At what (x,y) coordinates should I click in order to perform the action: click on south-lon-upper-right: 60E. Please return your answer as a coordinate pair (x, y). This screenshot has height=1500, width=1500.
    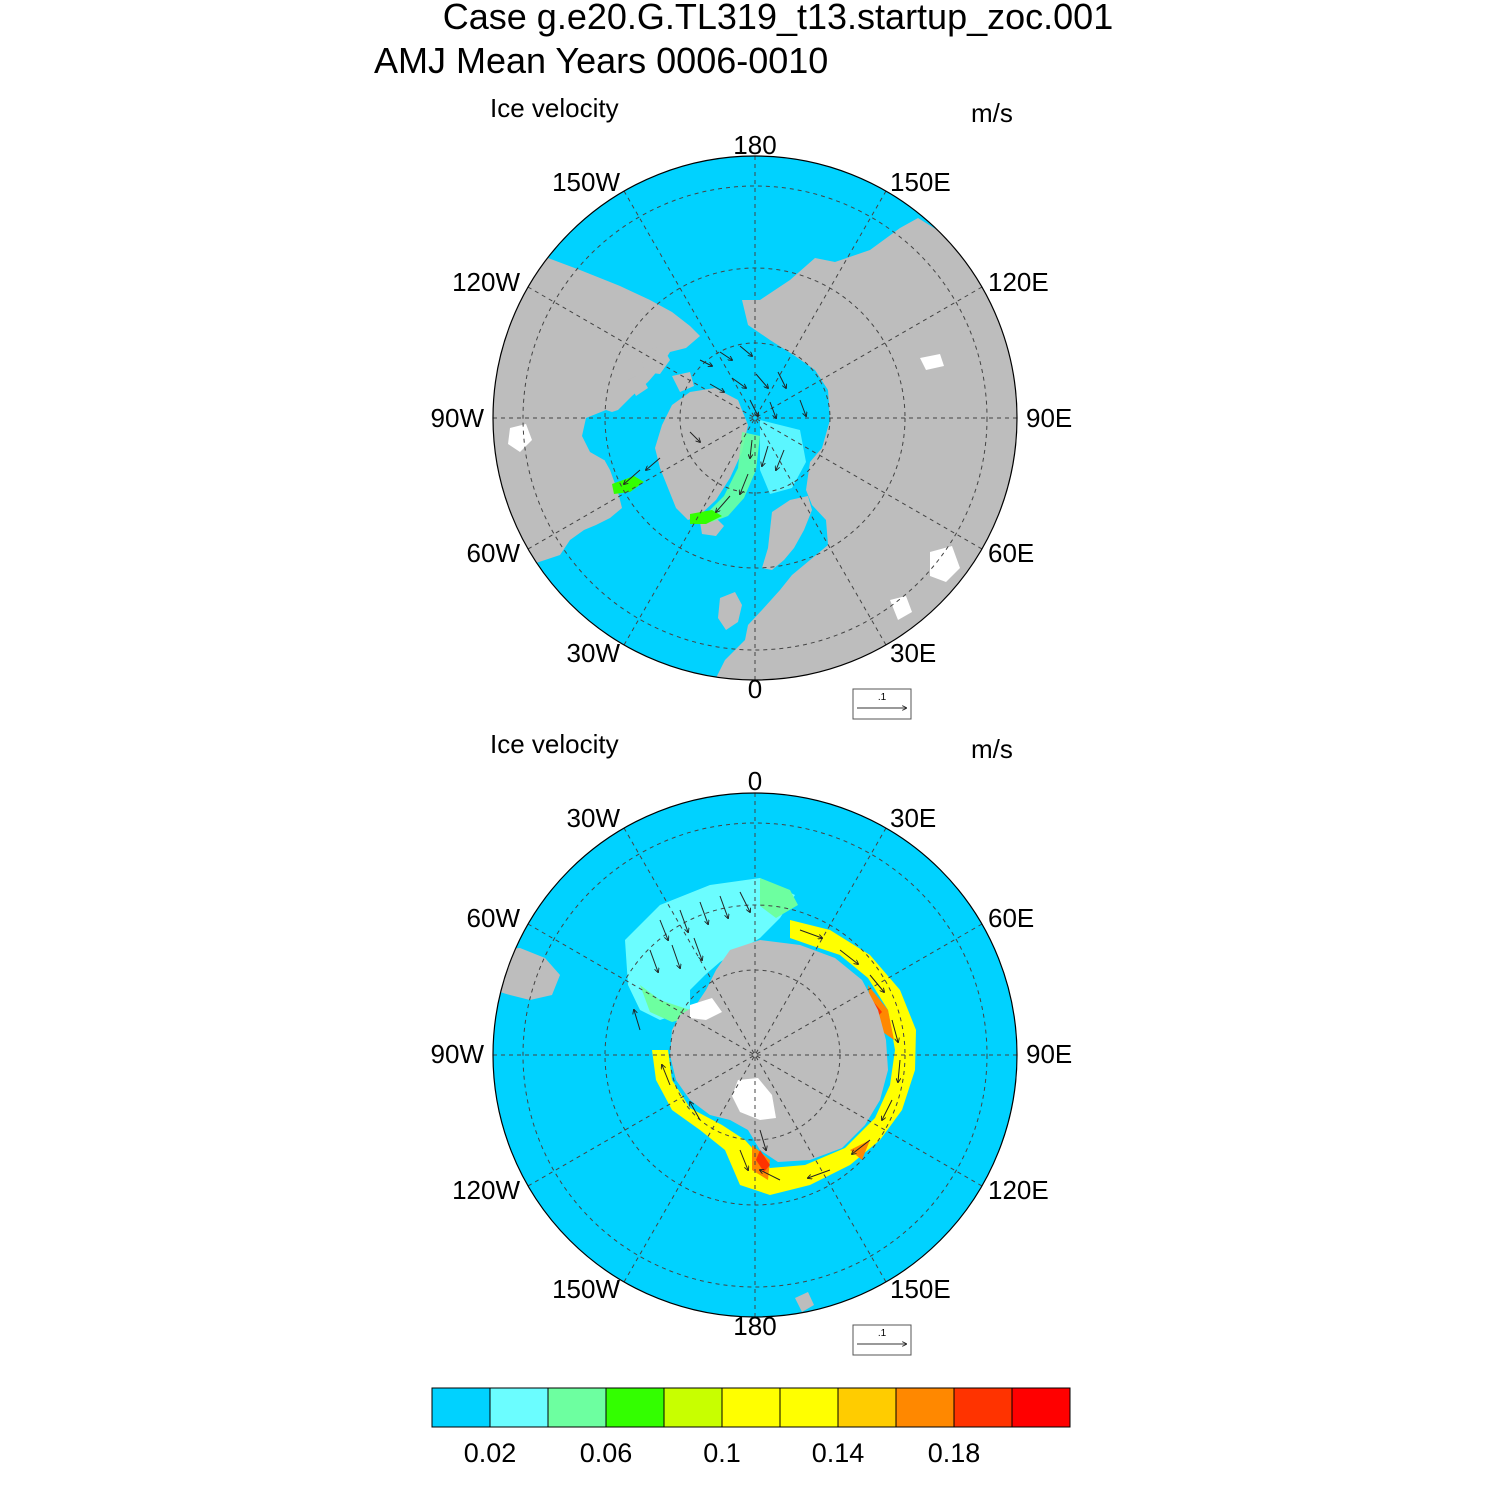
    Looking at the image, I should click on (1011, 918).